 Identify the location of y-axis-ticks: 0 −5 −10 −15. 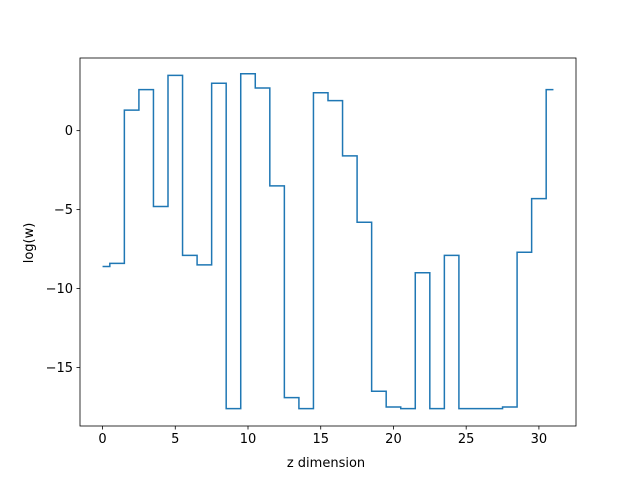
(63, 250).